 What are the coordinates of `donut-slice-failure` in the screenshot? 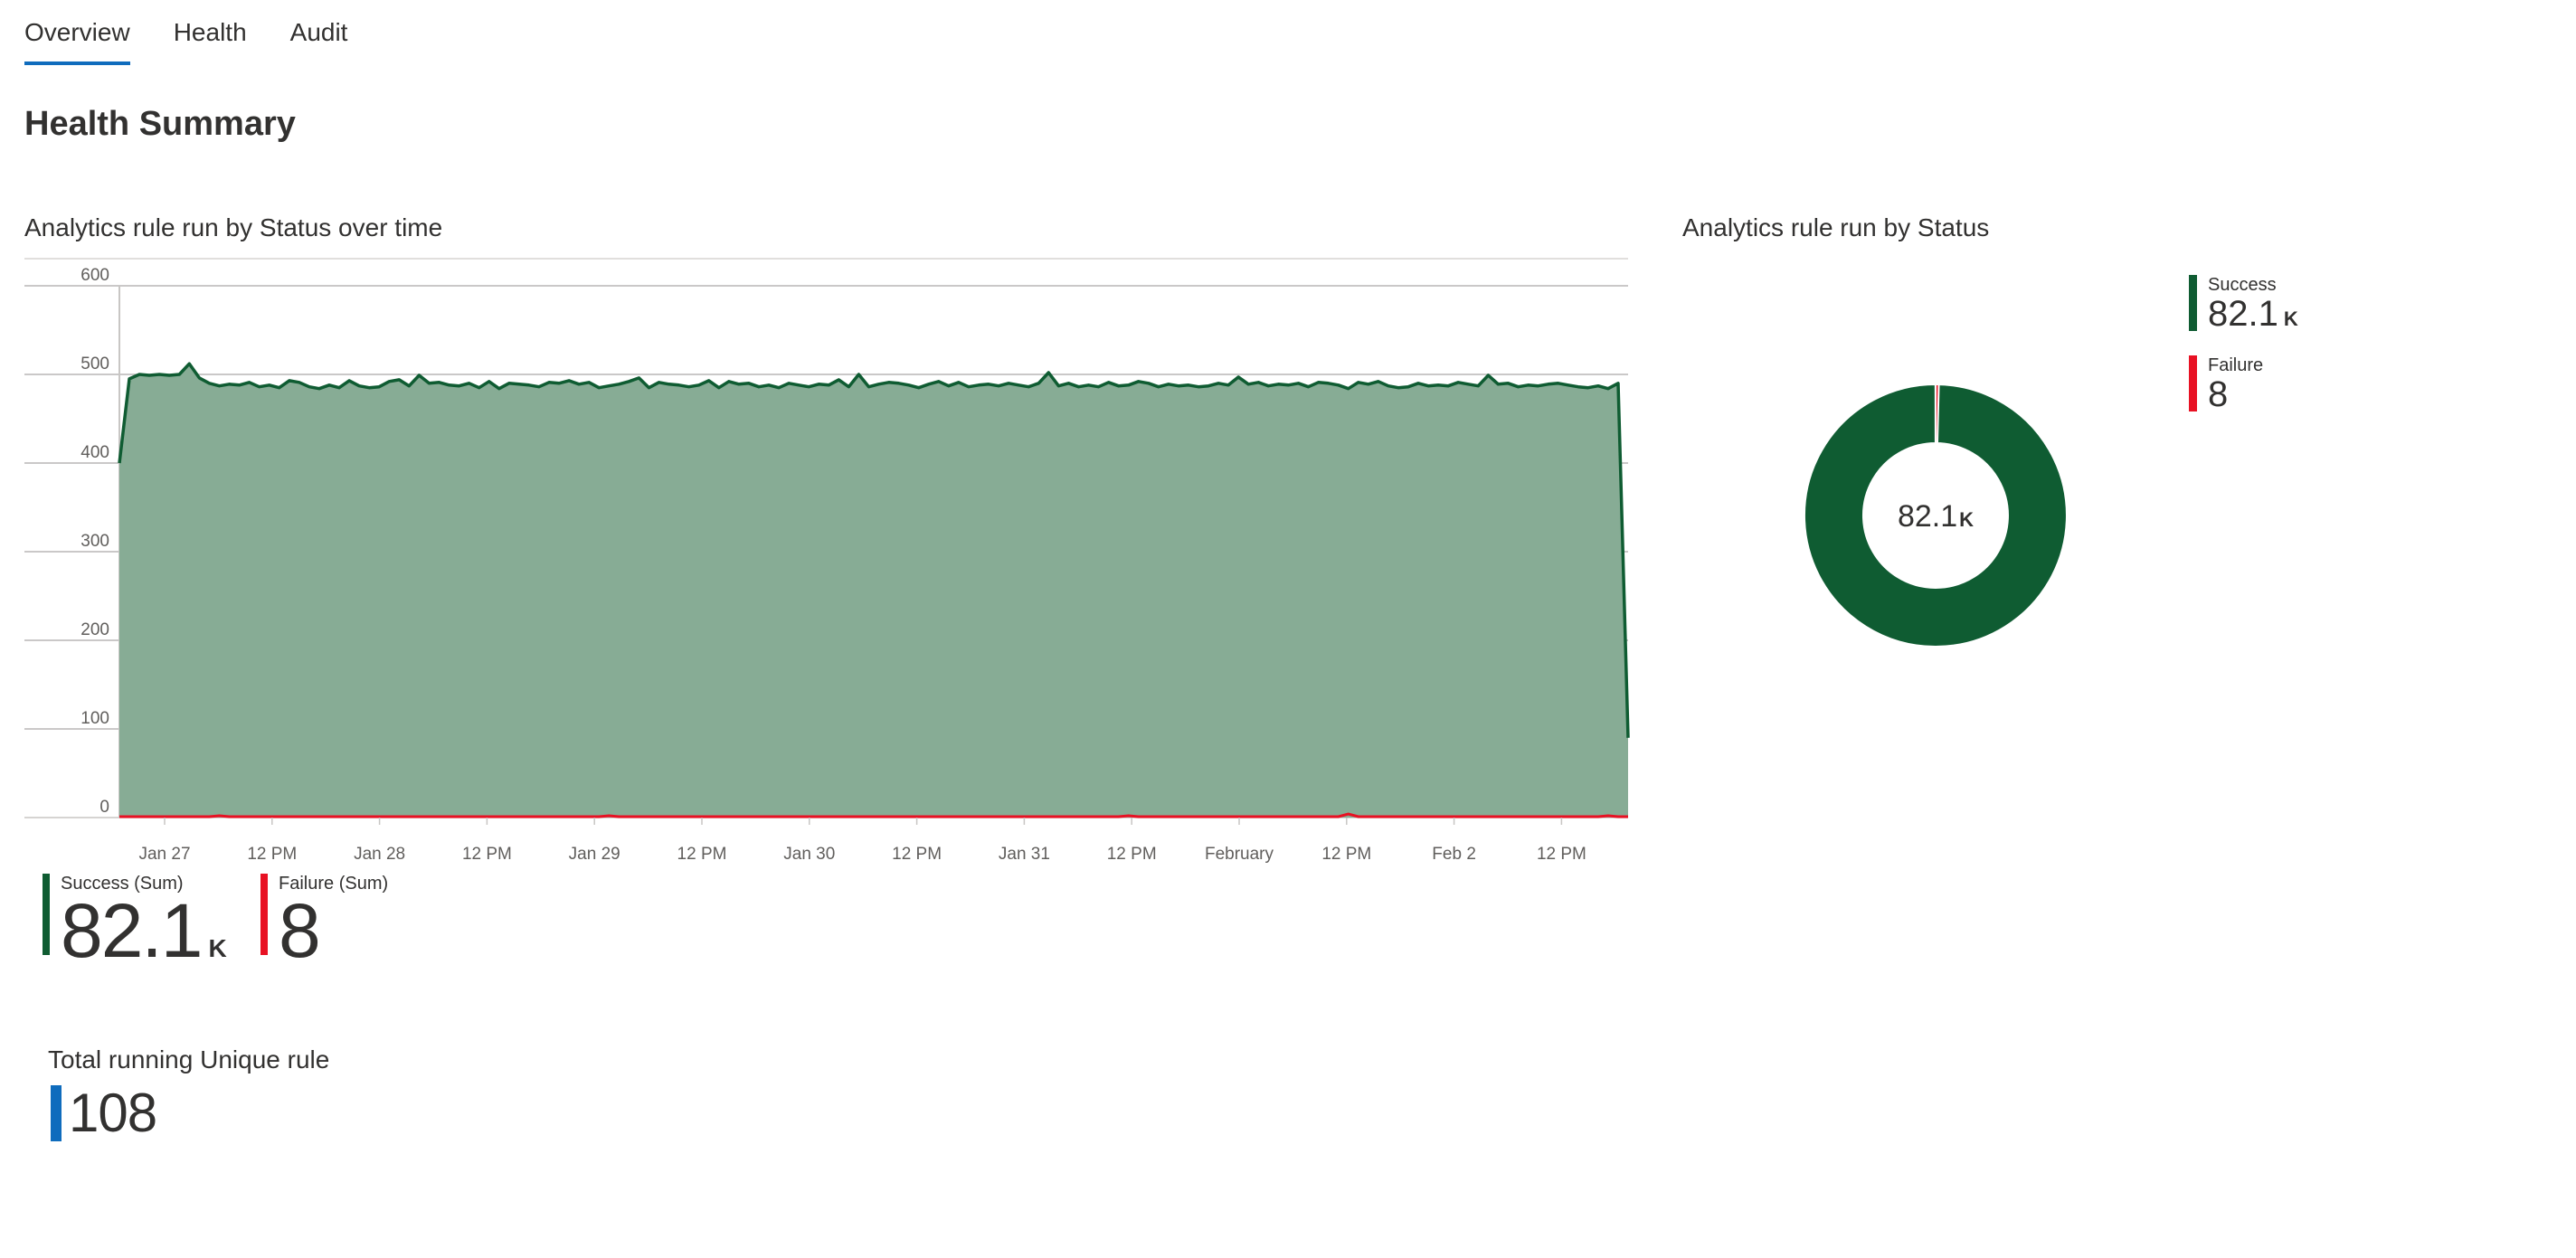 It's located at (1937, 414).